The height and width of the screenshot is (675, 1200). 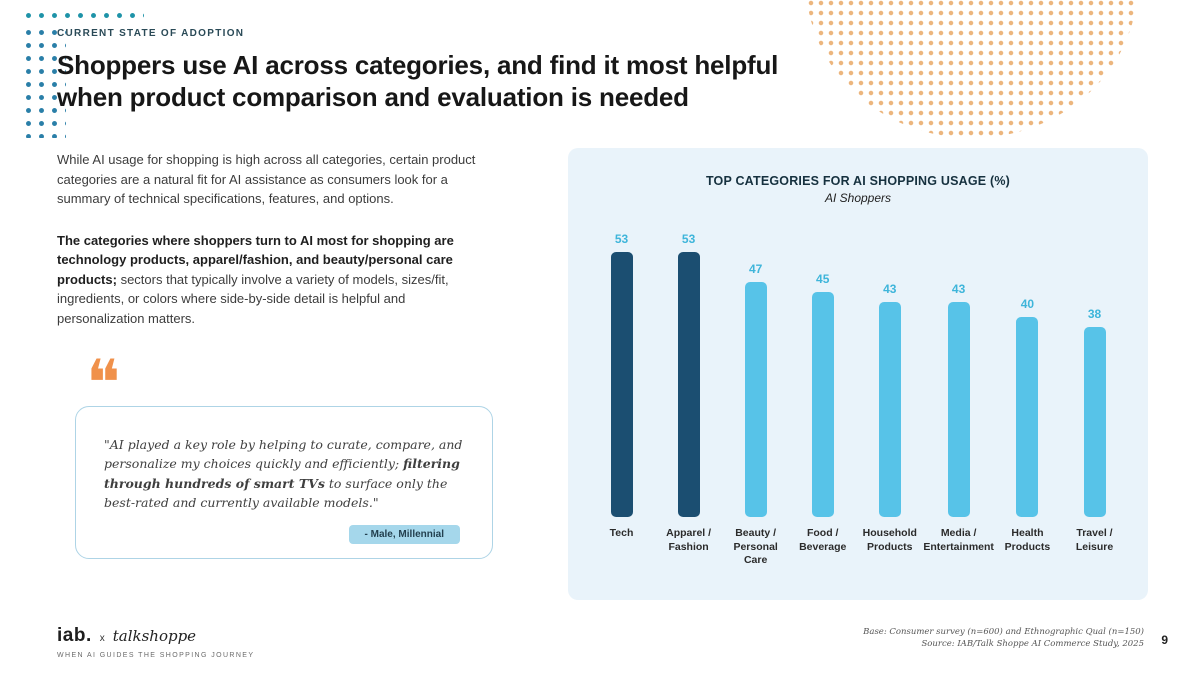 What do you see at coordinates (958, 540) in the screenshot?
I see `bar-category-label: Media / Entertainment` at bounding box center [958, 540].